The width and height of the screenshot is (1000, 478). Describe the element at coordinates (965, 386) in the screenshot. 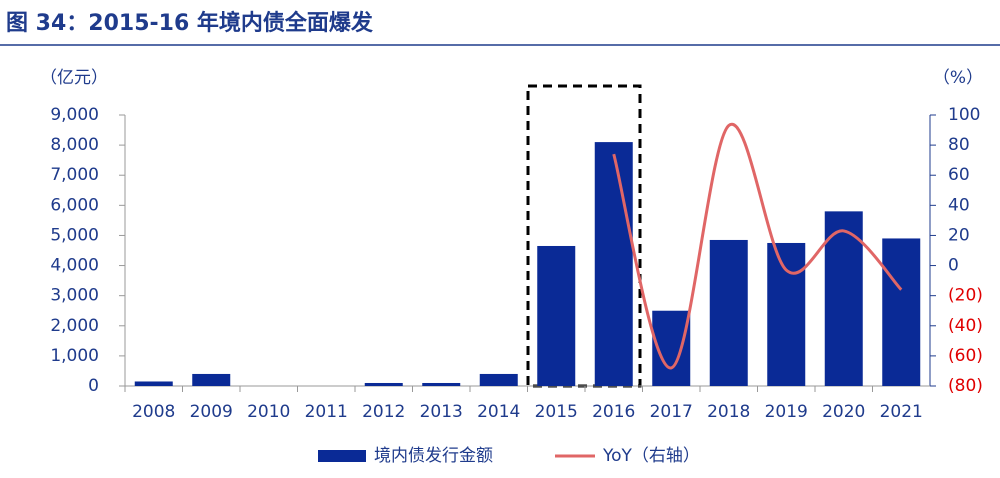

I see `y2-tick-label: (80)` at that location.